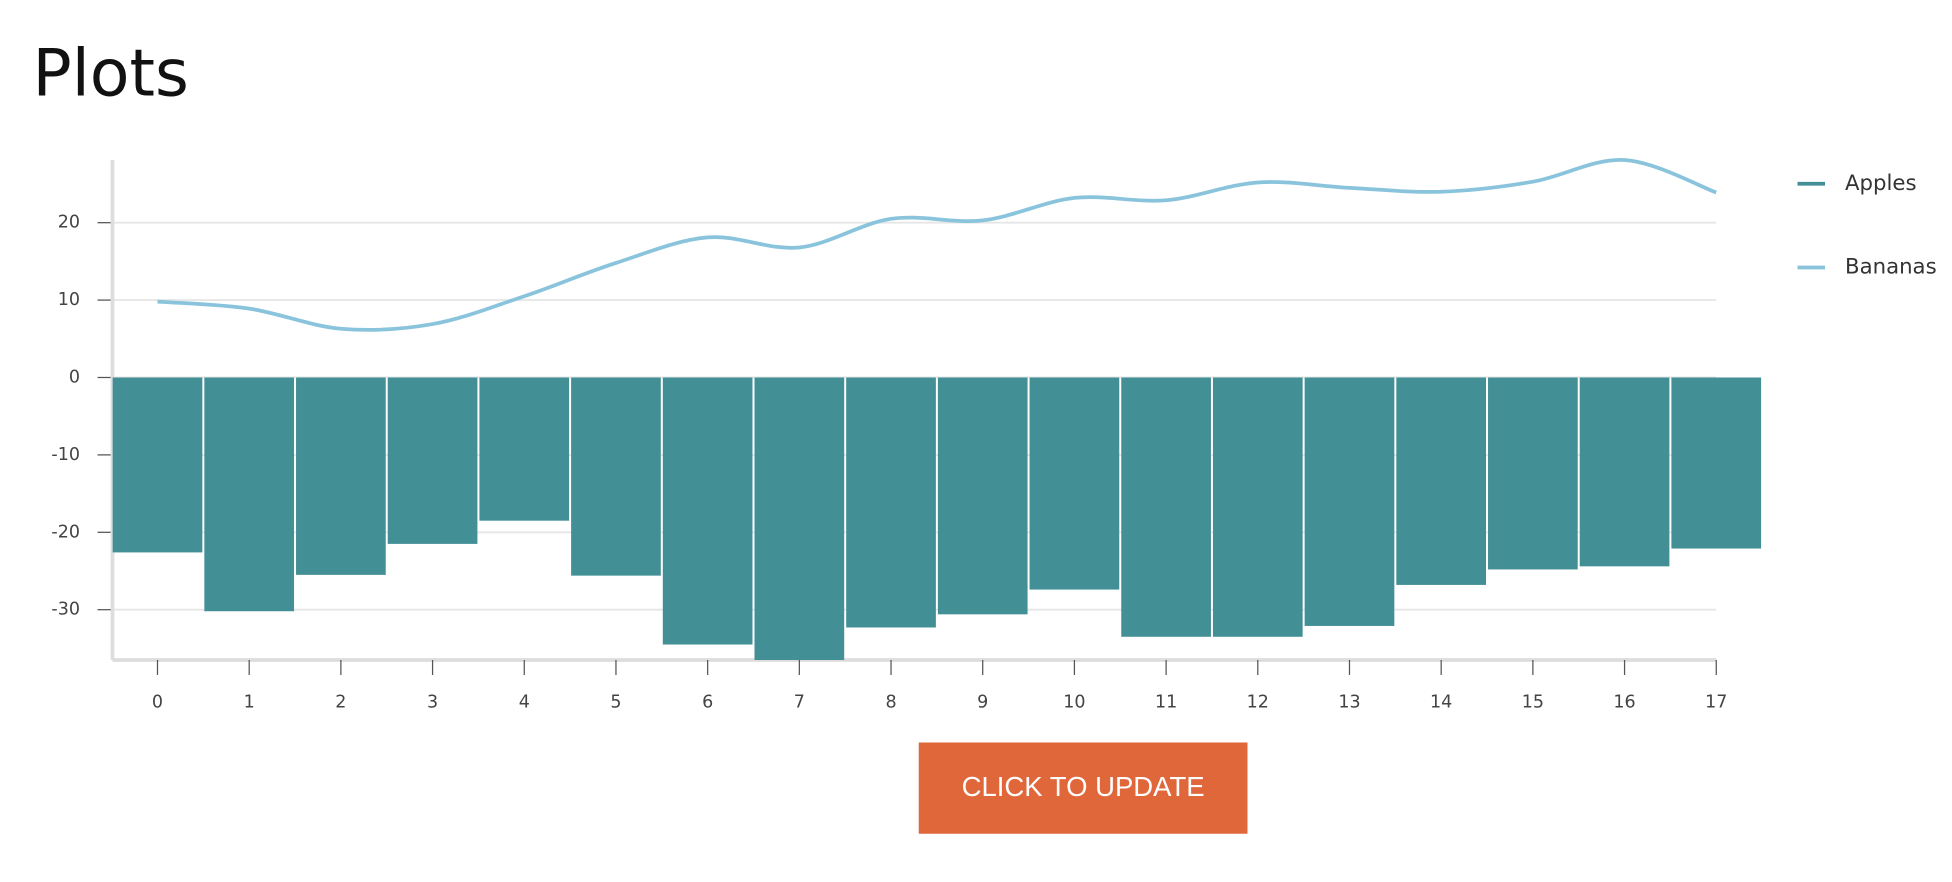  I want to click on x-tick-label: 4, so click(524, 703).